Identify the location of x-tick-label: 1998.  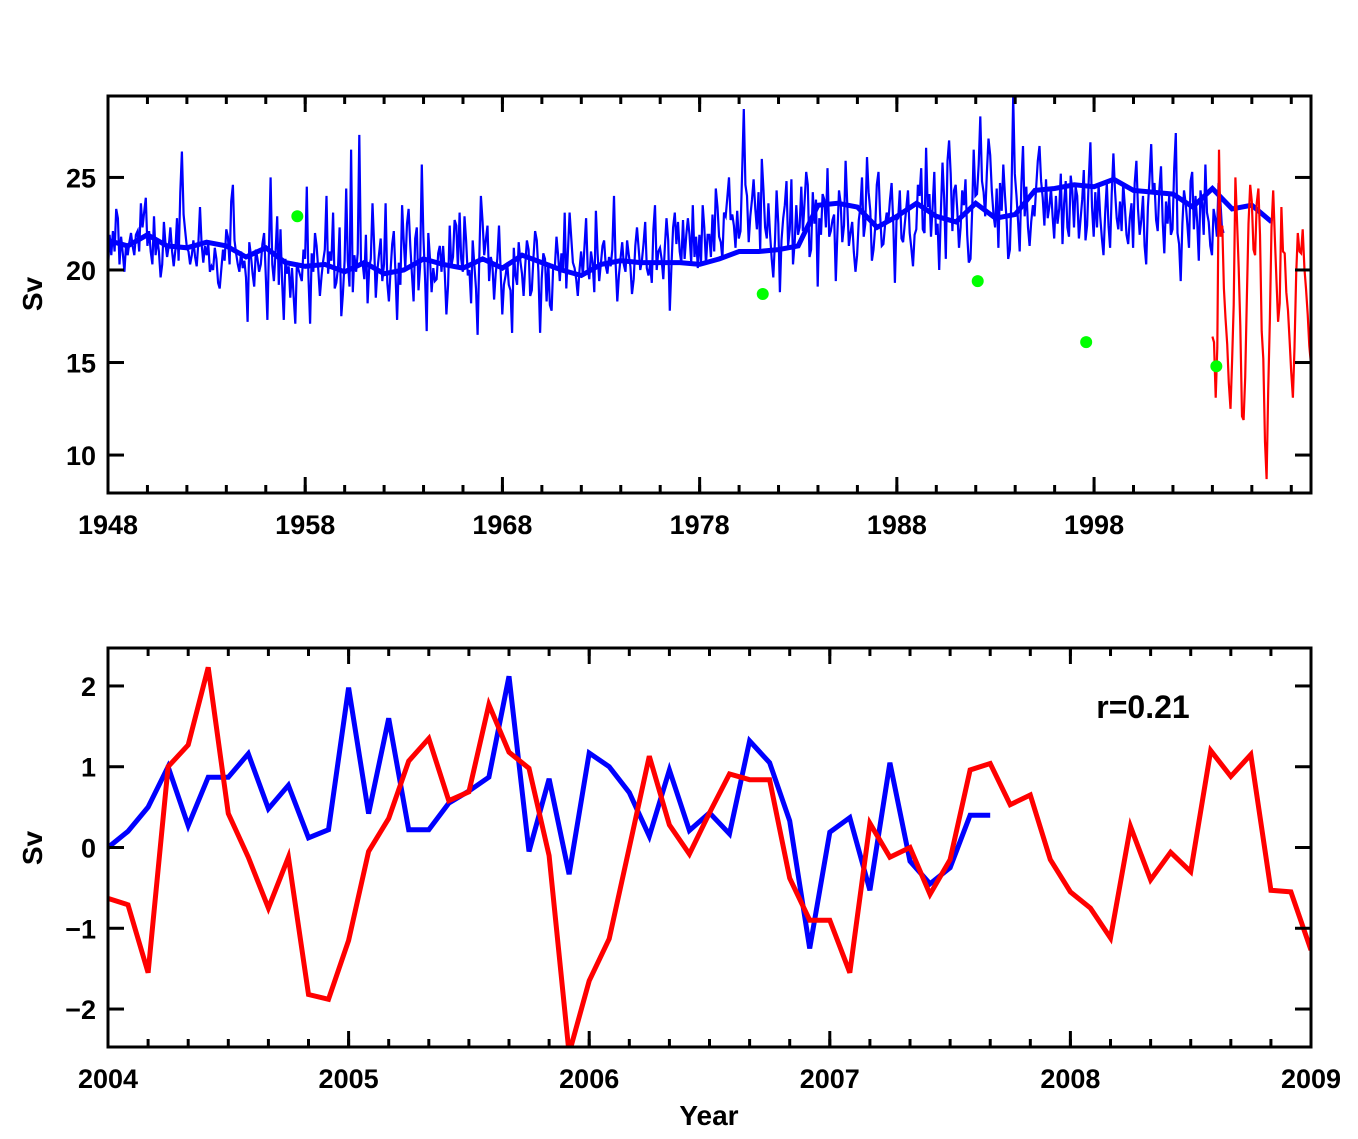
(1094, 525).